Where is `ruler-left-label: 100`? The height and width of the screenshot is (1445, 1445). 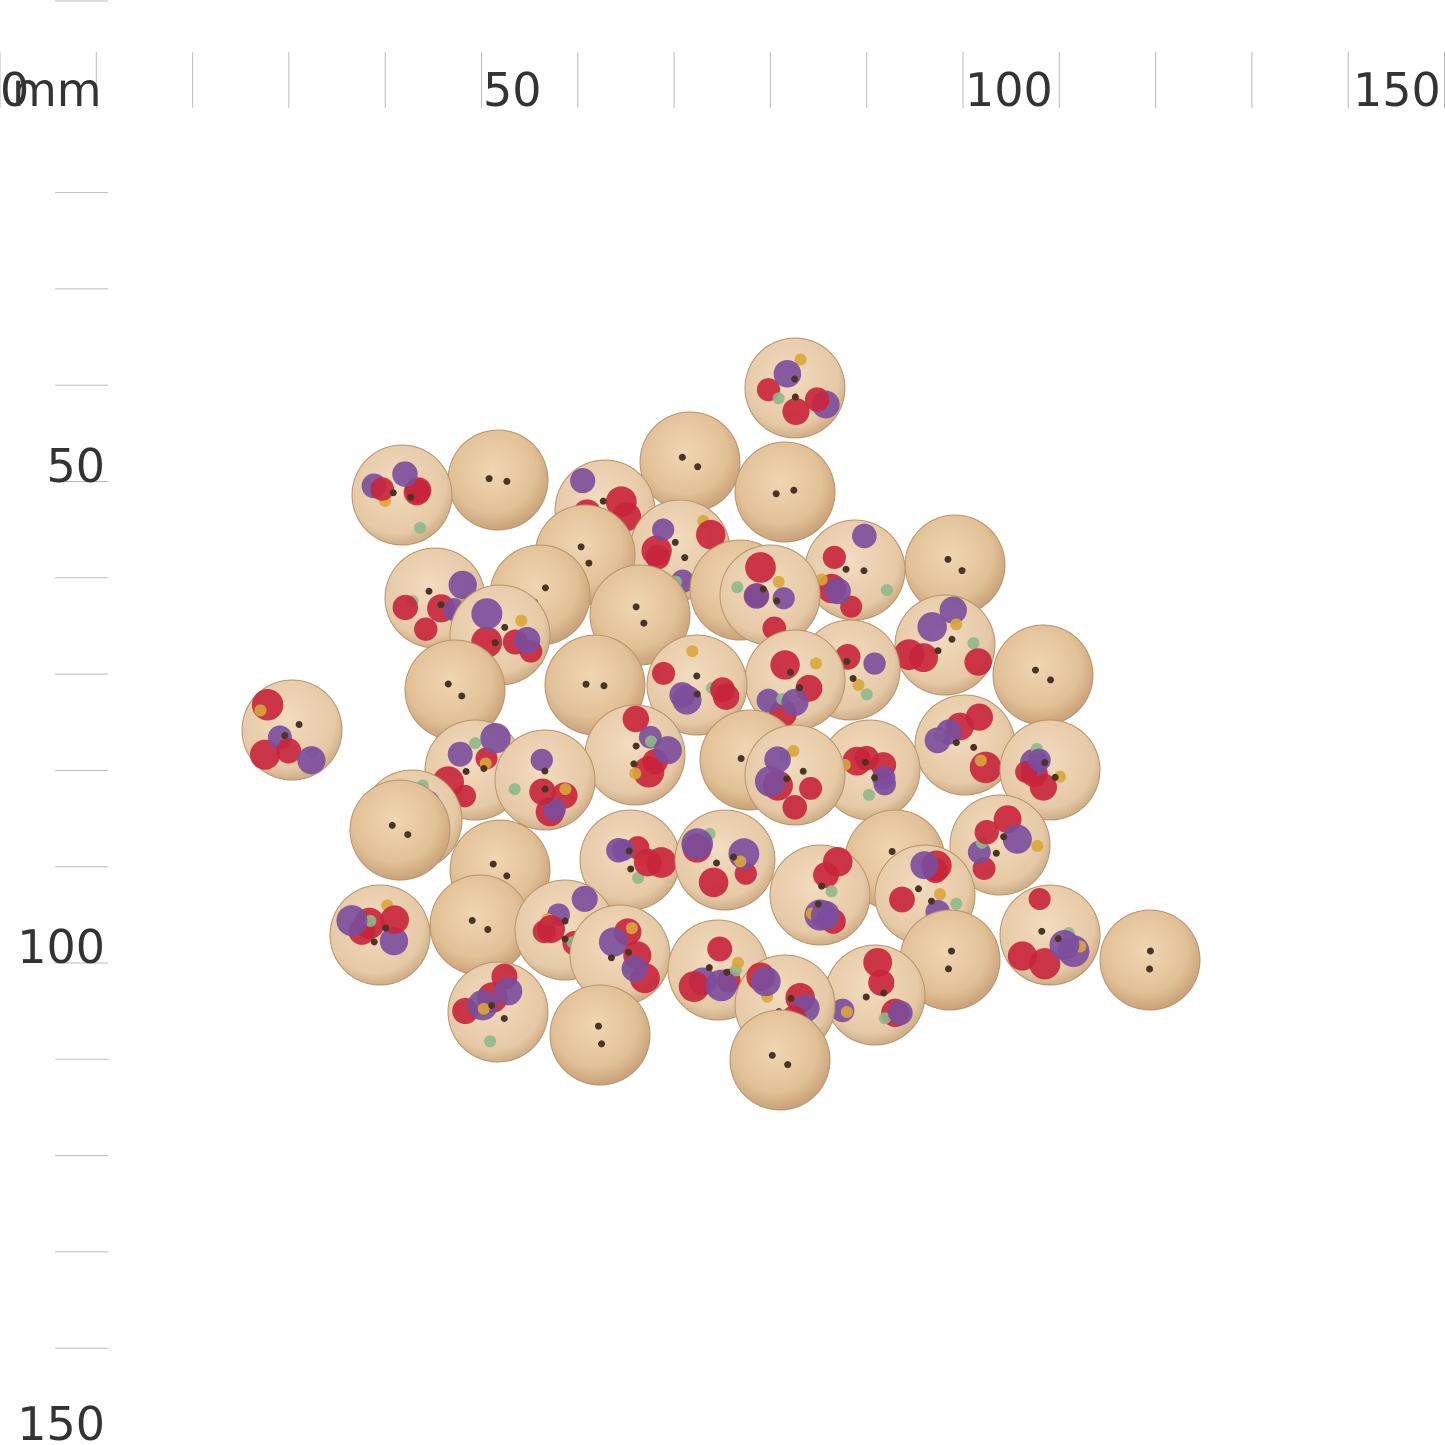 ruler-left-label: 100 is located at coordinates (61, 947).